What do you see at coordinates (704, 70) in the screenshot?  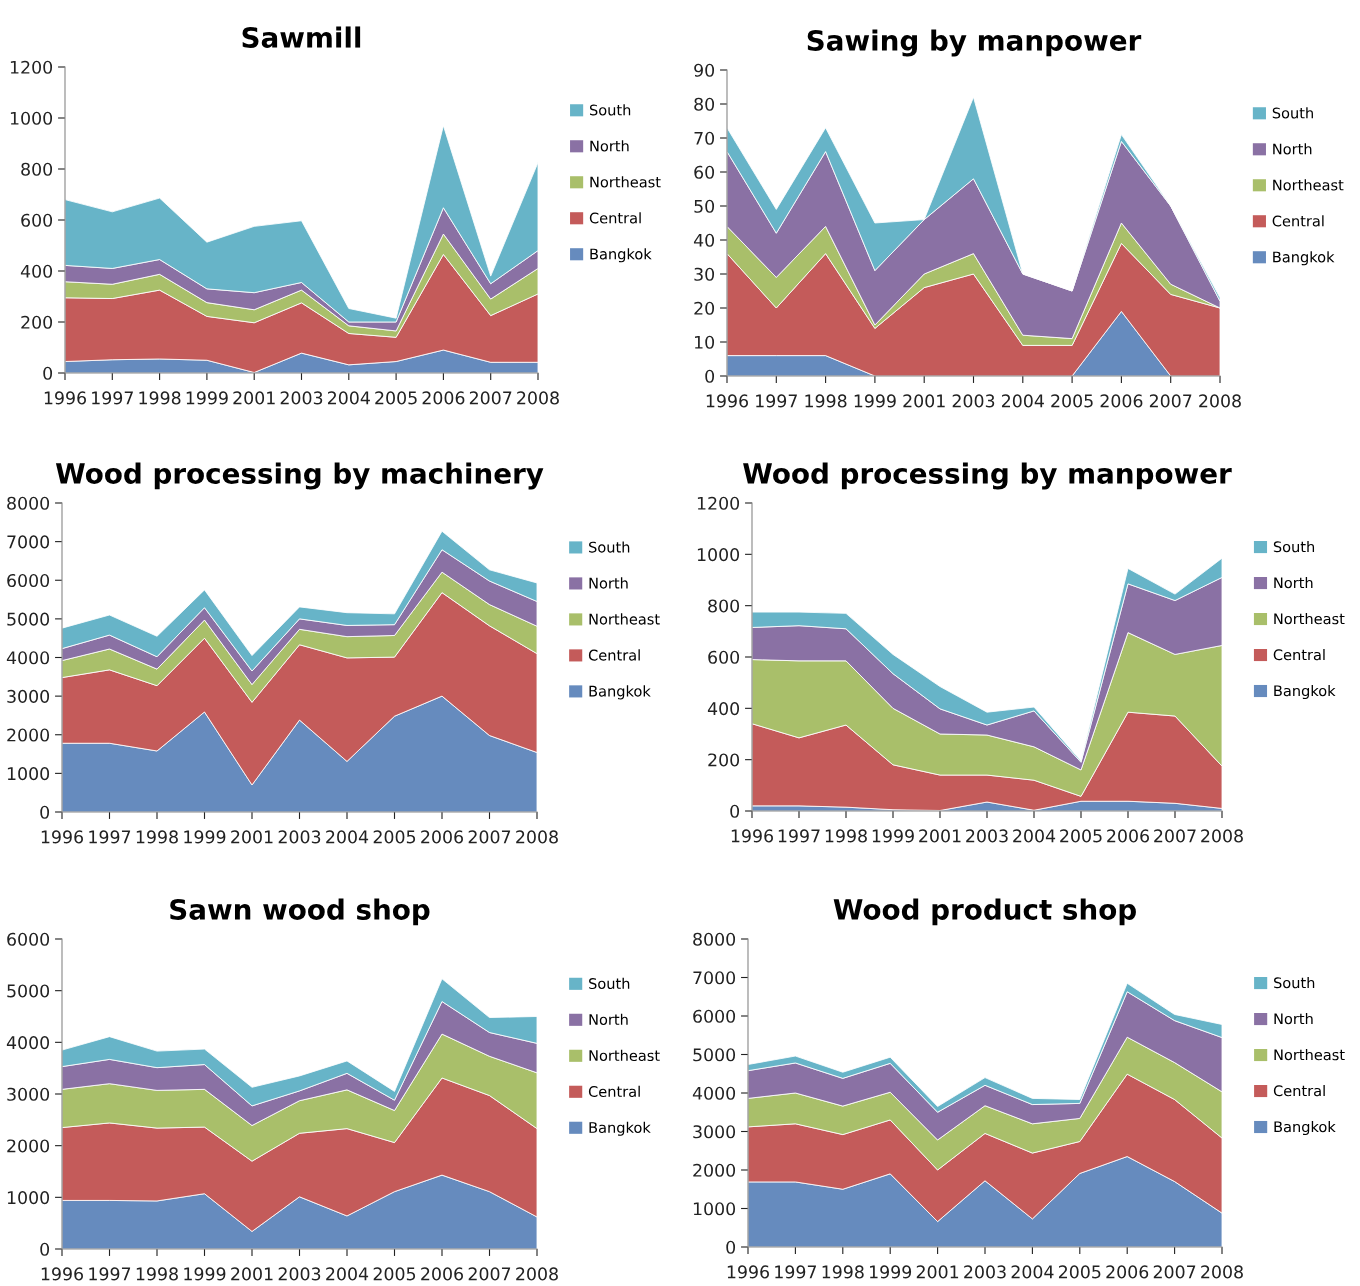 I see `y-tick-label: 90` at bounding box center [704, 70].